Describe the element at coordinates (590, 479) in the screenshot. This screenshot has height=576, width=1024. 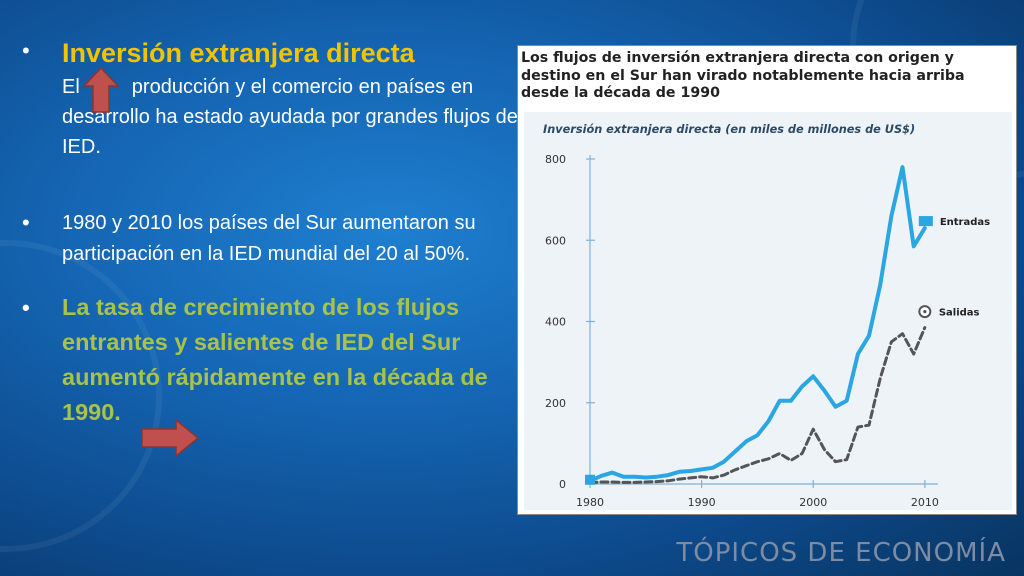
I see `series-1-start-marker` at that location.